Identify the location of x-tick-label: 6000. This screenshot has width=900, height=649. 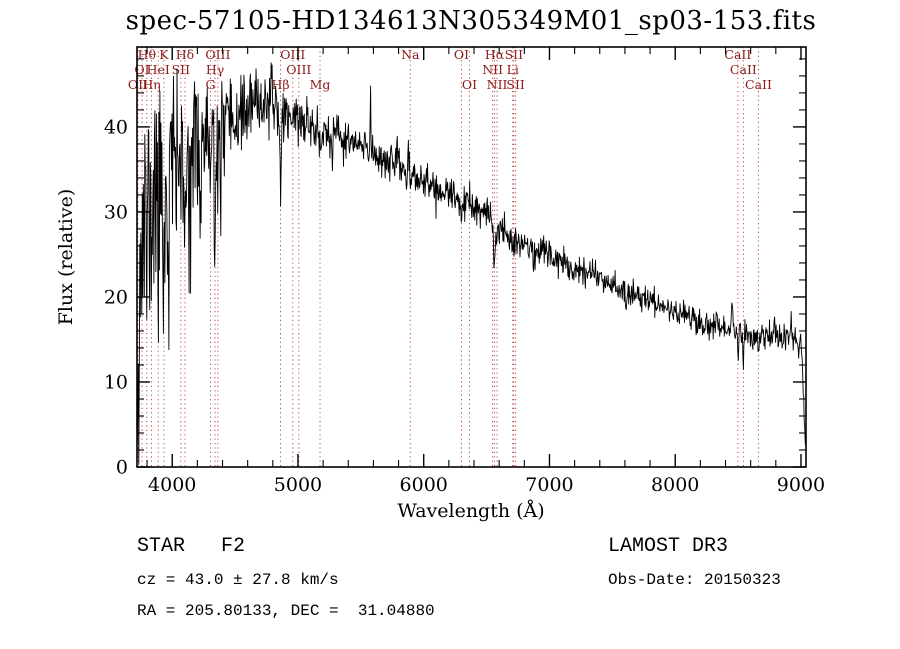
(424, 485).